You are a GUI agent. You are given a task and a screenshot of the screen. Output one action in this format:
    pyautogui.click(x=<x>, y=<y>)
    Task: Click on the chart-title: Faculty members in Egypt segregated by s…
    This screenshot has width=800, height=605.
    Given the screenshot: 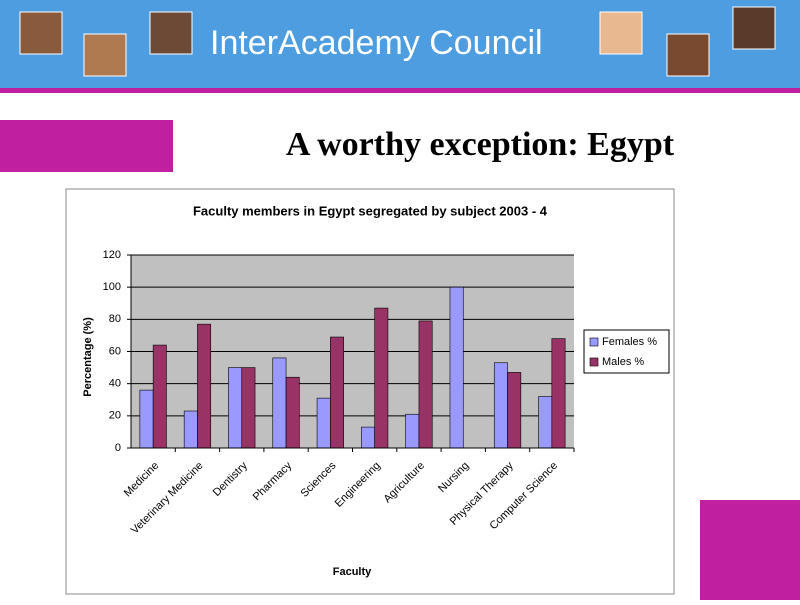 What is the action you would take?
    pyautogui.click(x=370, y=210)
    